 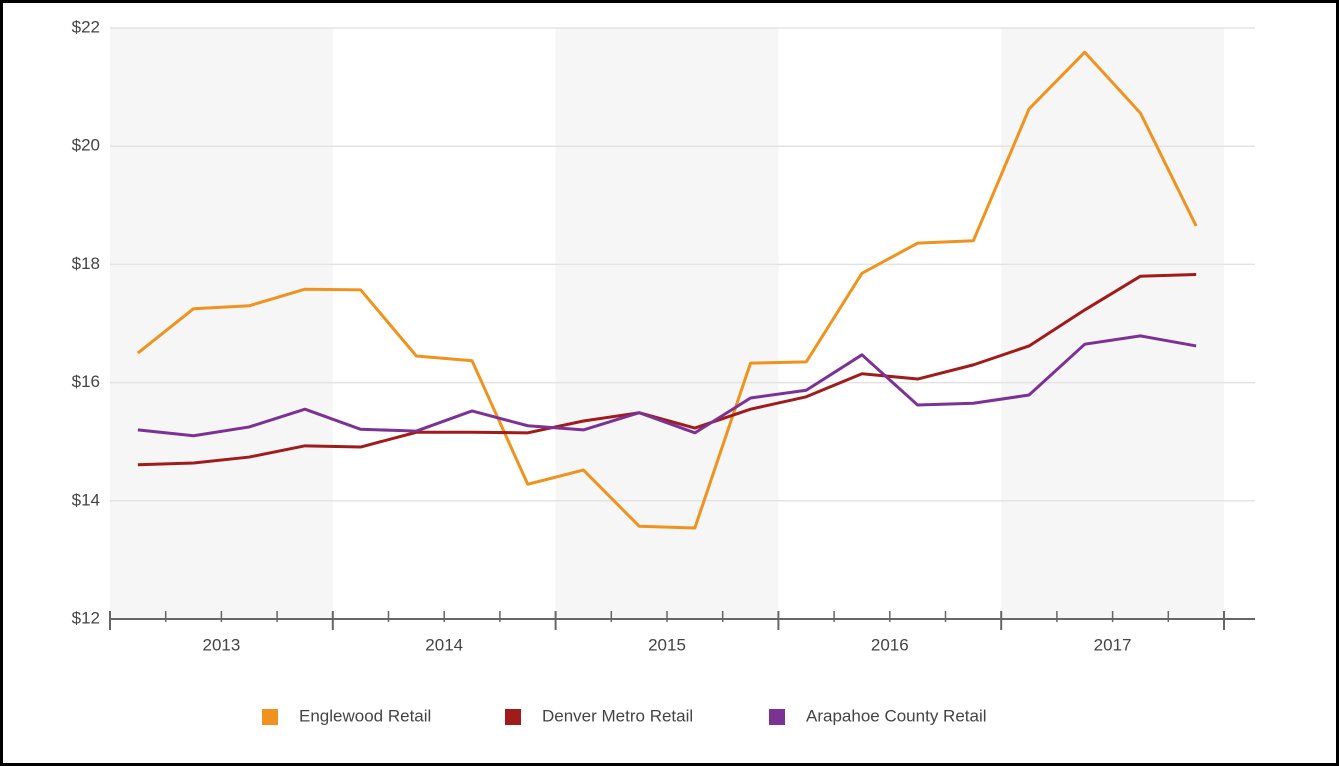 What do you see at coordinates (86, 381) in the screenshot?
I see `y-tick-label: $16` at bounding box center [86, 381].